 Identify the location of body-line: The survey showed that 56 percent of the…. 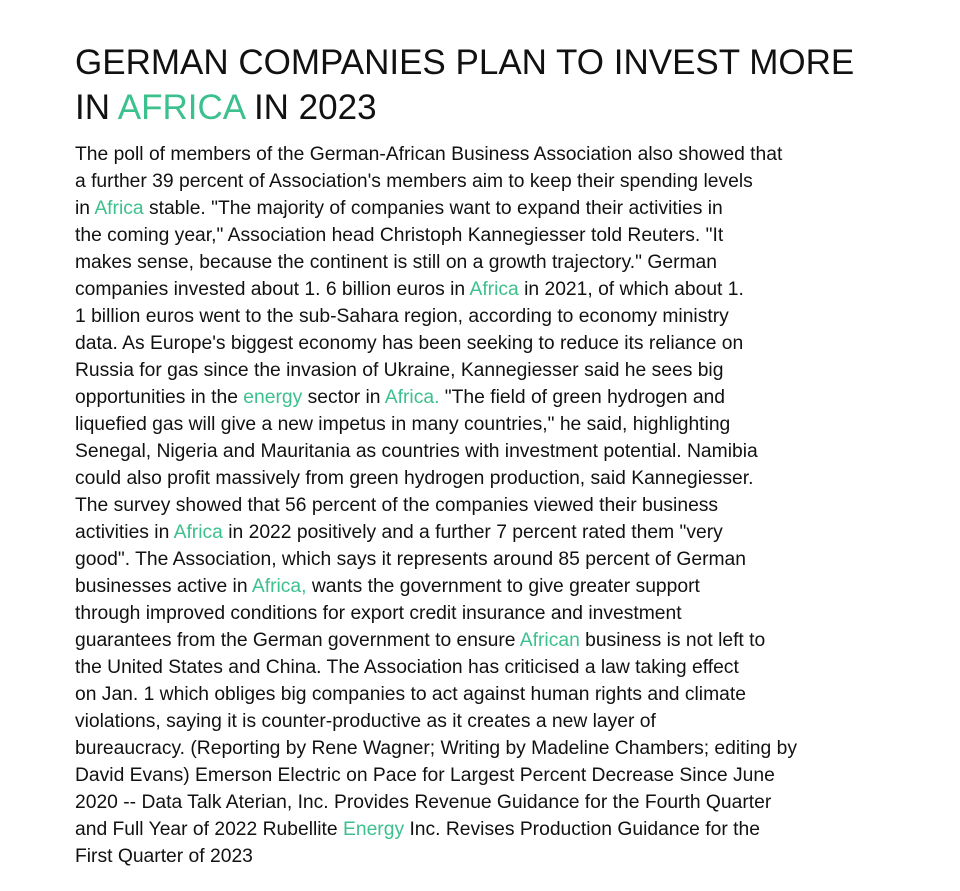
(490, 505).